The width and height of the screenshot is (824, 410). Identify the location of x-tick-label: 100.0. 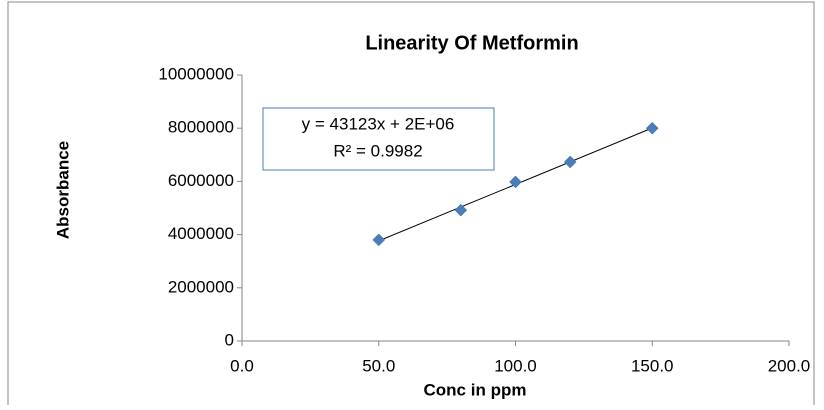
(515, 365).